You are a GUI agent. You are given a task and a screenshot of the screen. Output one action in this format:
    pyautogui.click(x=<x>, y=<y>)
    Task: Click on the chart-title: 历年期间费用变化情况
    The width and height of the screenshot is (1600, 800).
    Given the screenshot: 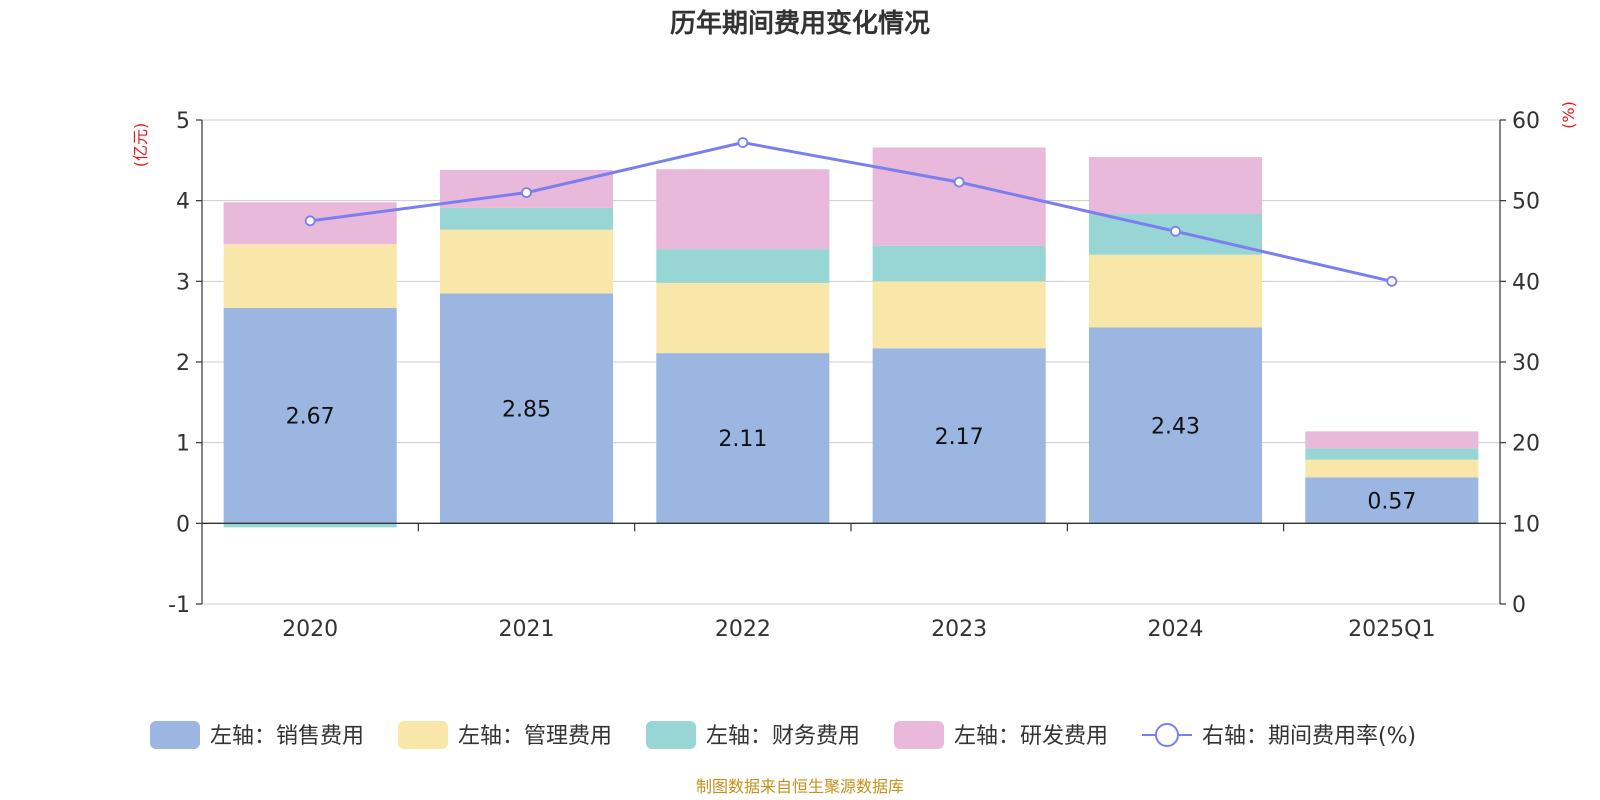 What is the action you would take?
    pyautogui.click(x=800, y=23)
    